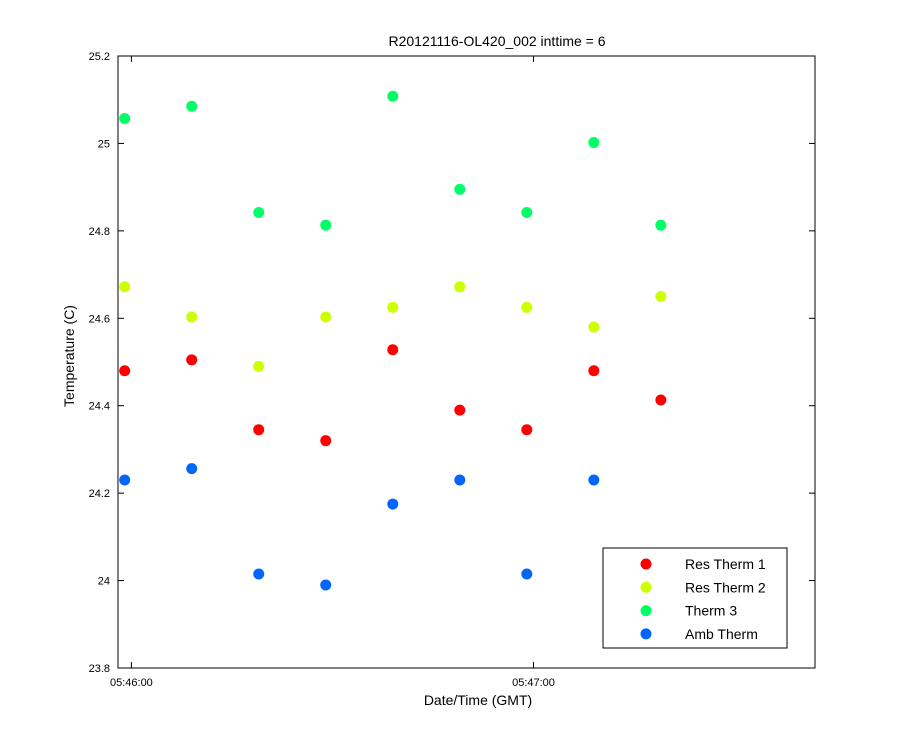 This screenshot has height=755, width=900. Describe the element at coordinates (104, 144) in the screenshot. I see `y-tick-label: 25` at that location.